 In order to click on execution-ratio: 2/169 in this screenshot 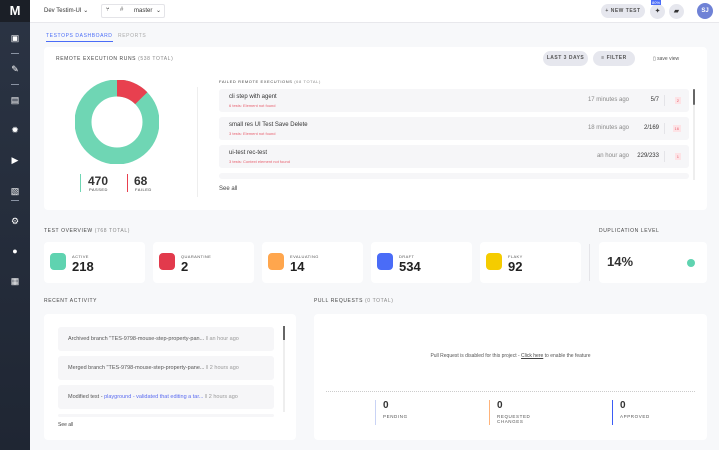, I will do `click(651, 128)`.